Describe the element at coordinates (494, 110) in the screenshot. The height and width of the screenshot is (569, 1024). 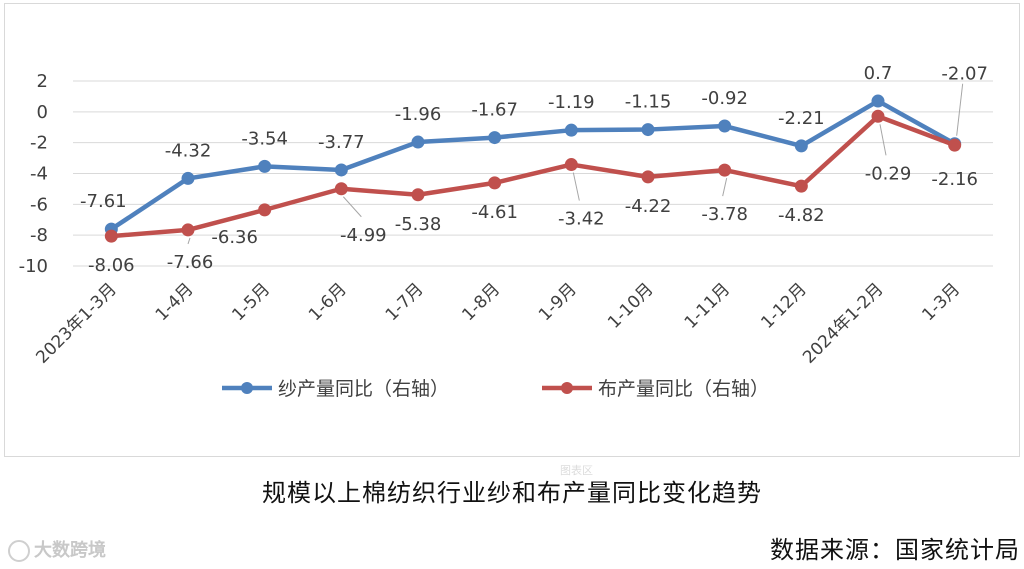
I see `data-label: -1.67` at that location.